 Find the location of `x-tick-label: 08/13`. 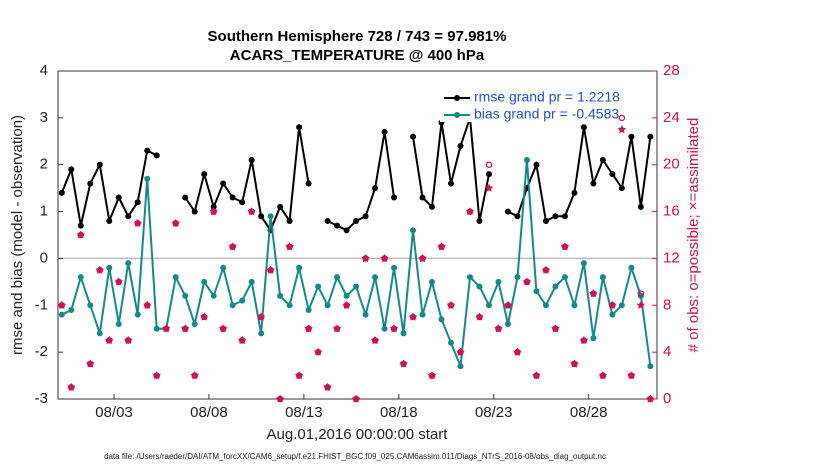

x-tick-label: 08/13 is located at coordinates (304, 412).